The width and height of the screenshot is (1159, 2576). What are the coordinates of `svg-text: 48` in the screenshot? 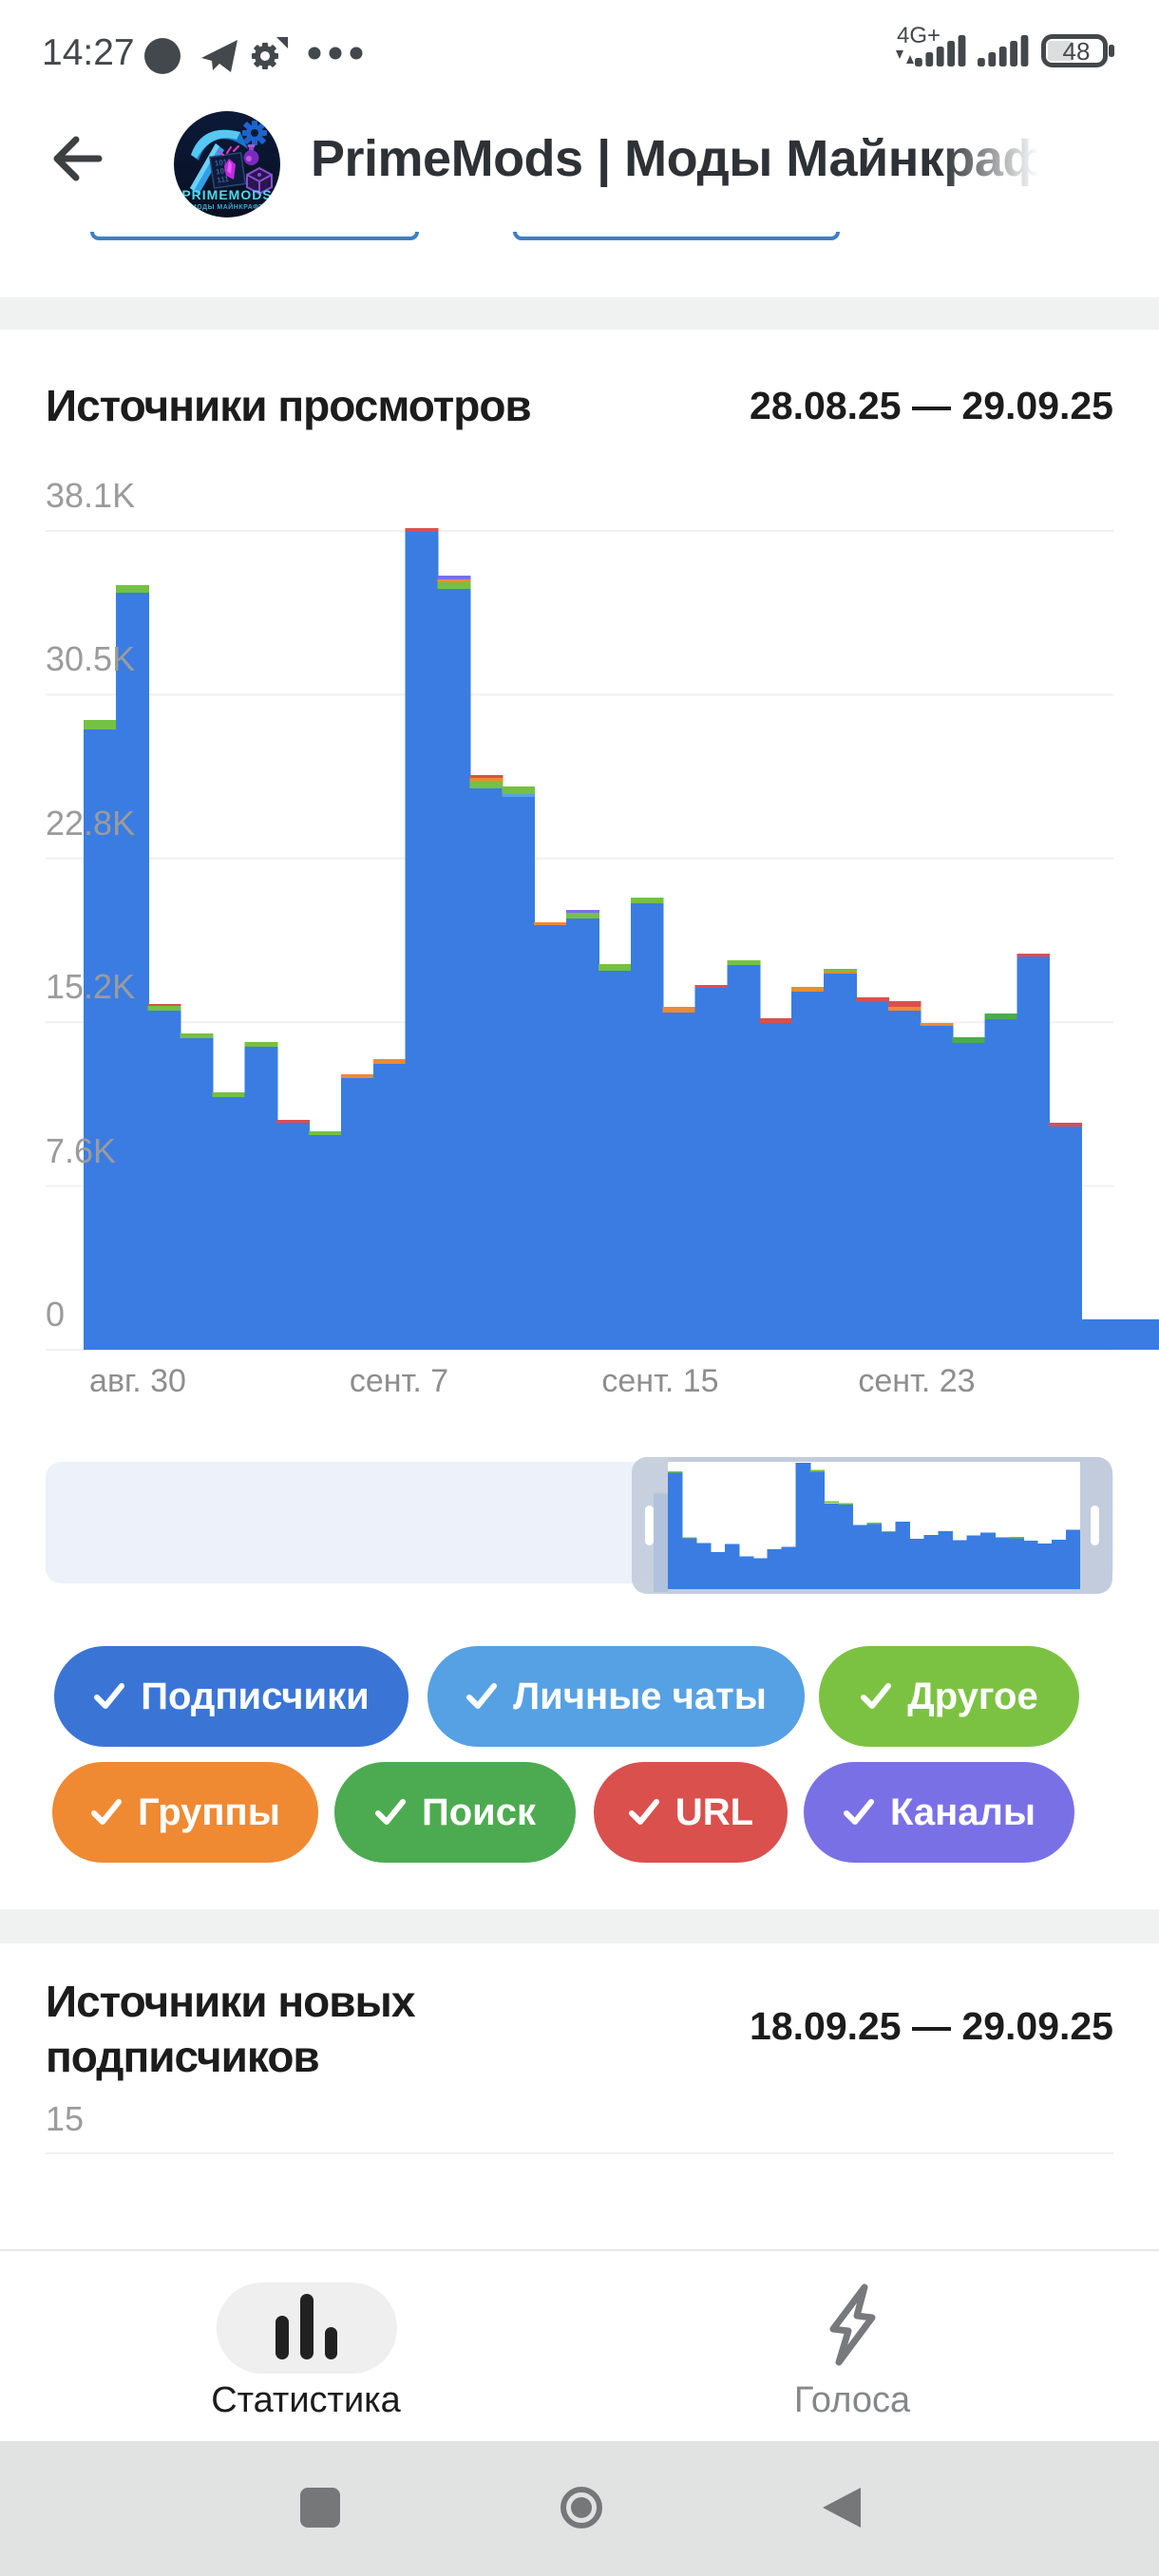 It's located at (1077, 51).